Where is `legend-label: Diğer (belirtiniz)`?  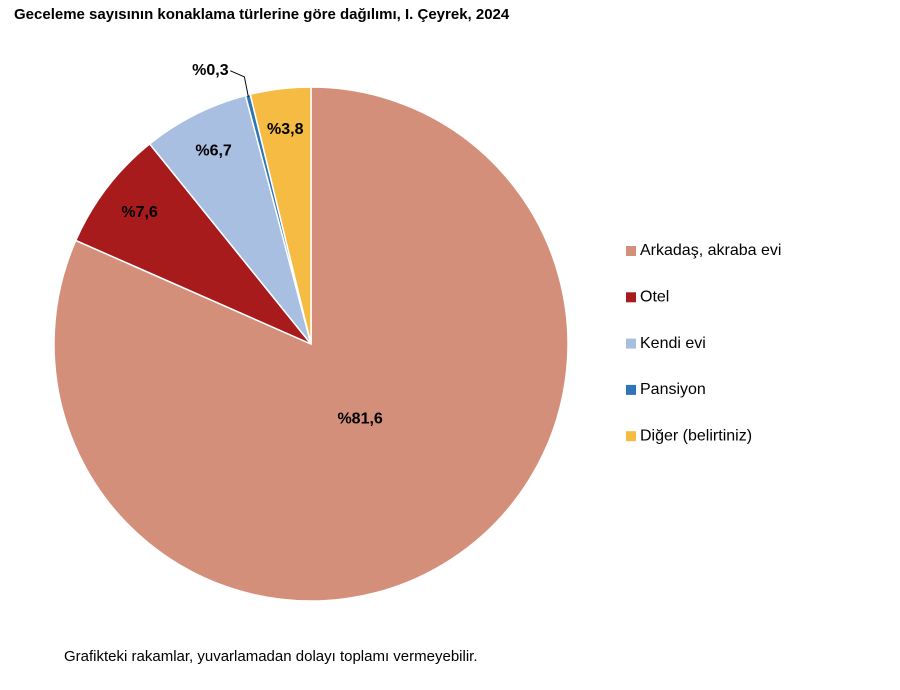
legend-label: Diğer (belirtiniz) is located at coordinates (696, 435).